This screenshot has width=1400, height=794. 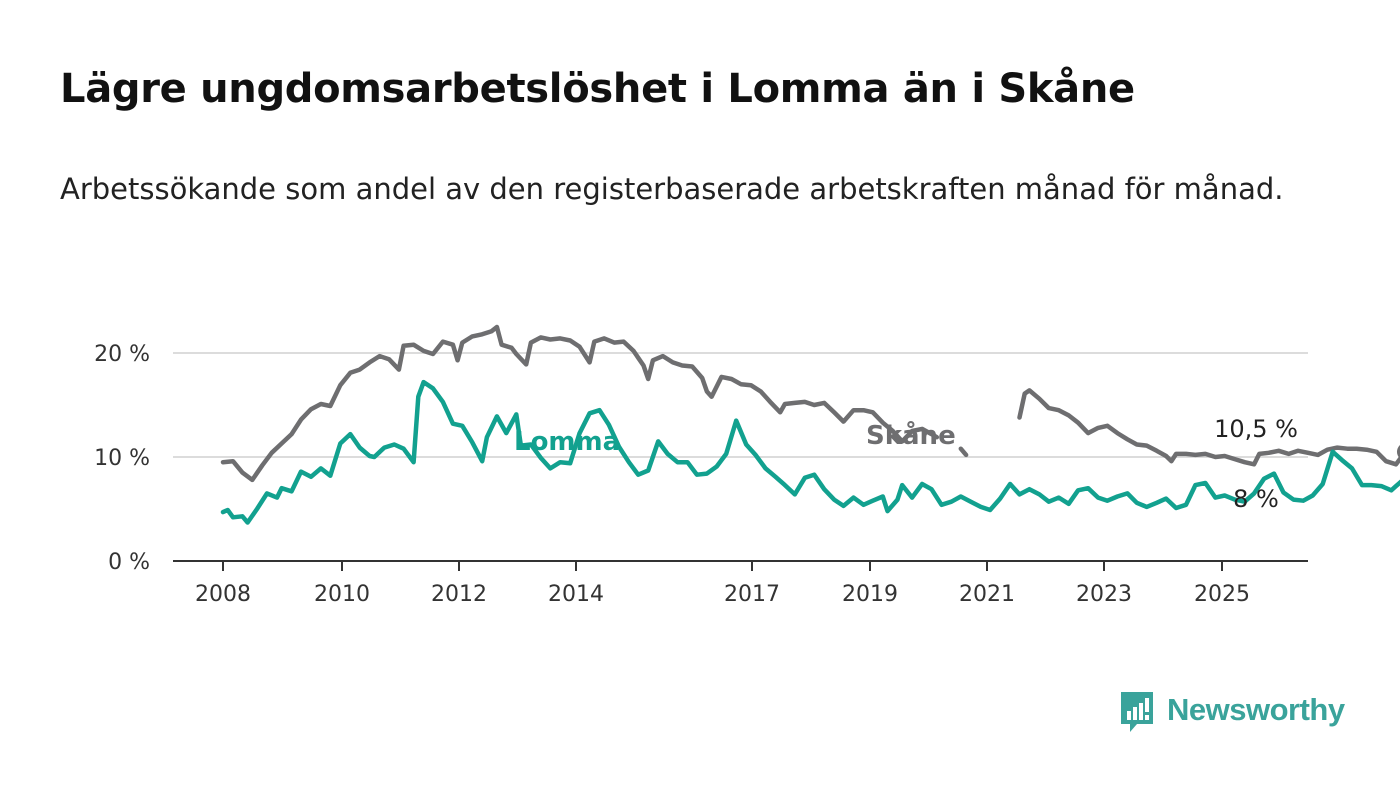 I want to click on newsworthy-logo: Newsworthy, so click(x=1238, y=714).